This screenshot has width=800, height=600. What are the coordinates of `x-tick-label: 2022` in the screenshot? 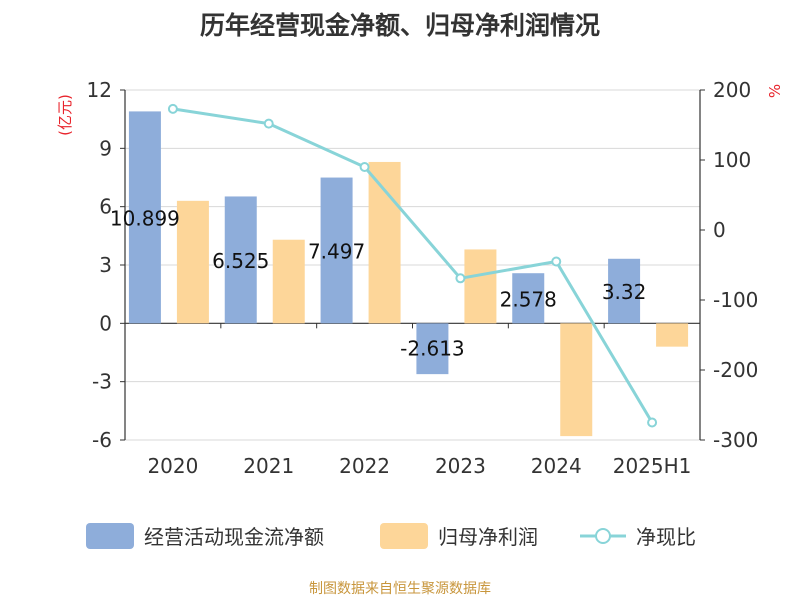 It's located at (364, 466).